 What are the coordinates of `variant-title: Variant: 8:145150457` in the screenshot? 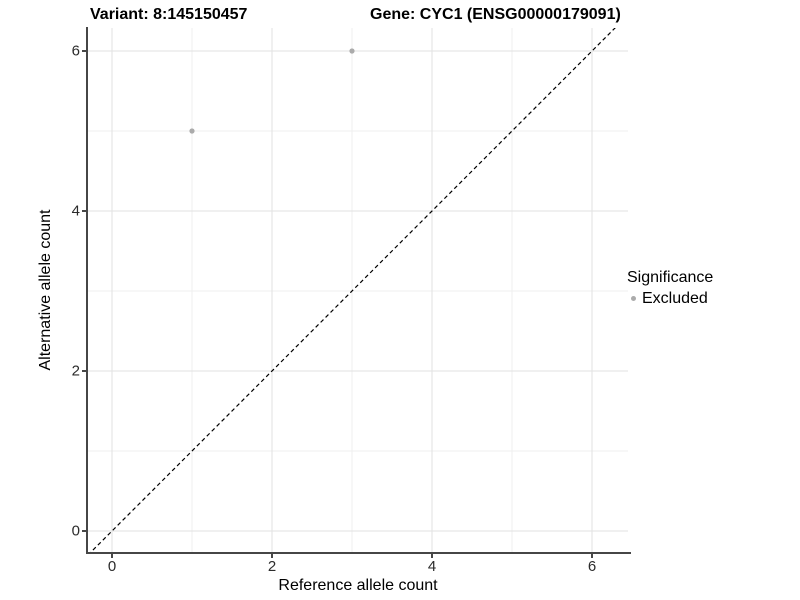 It's located at (169, 14).